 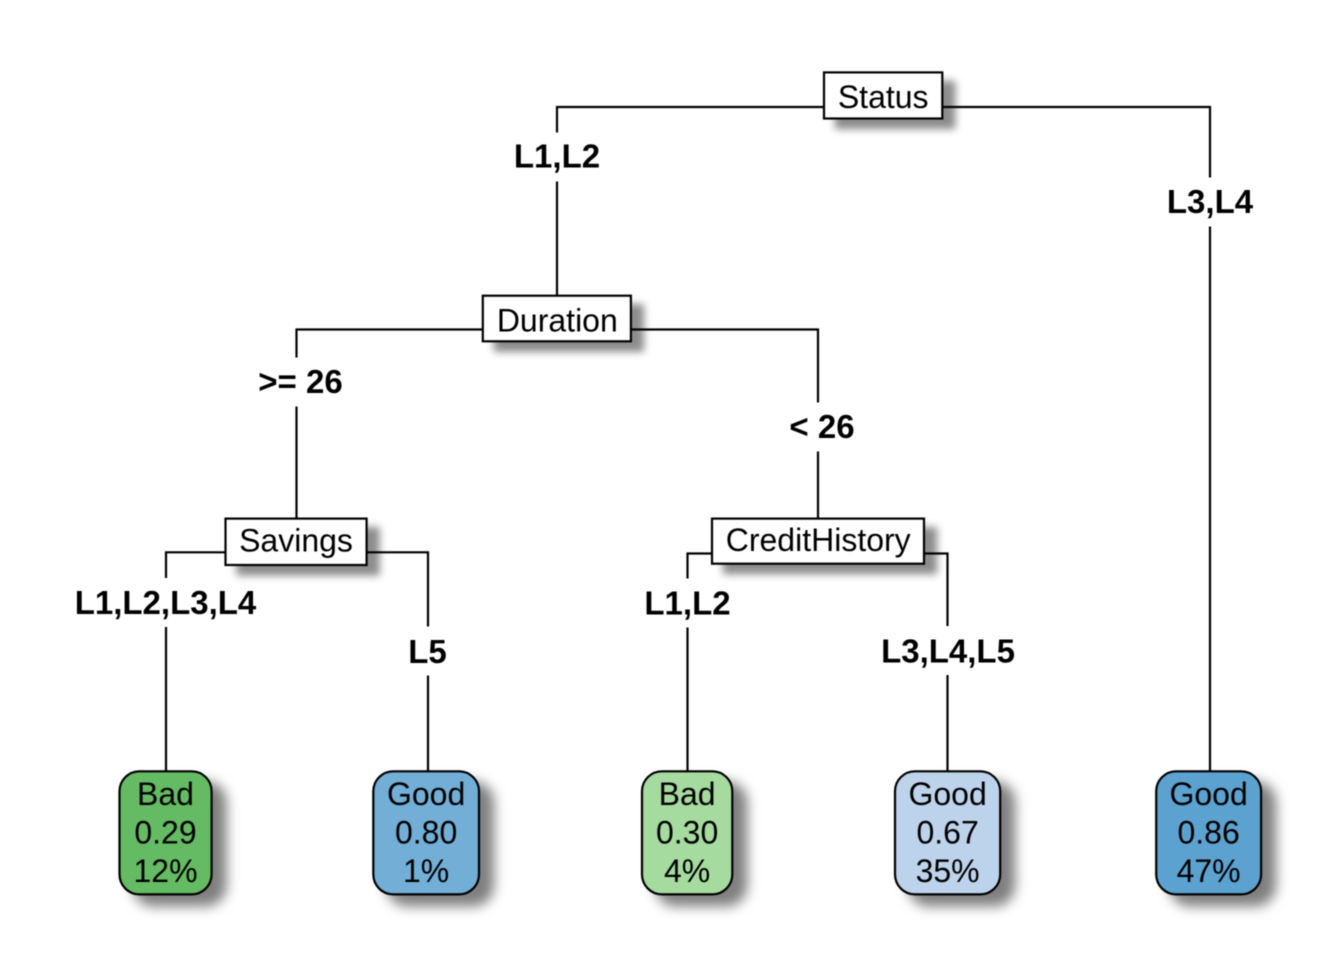 I want to click on svg-text: 0.30, so click(x=687, y=833).